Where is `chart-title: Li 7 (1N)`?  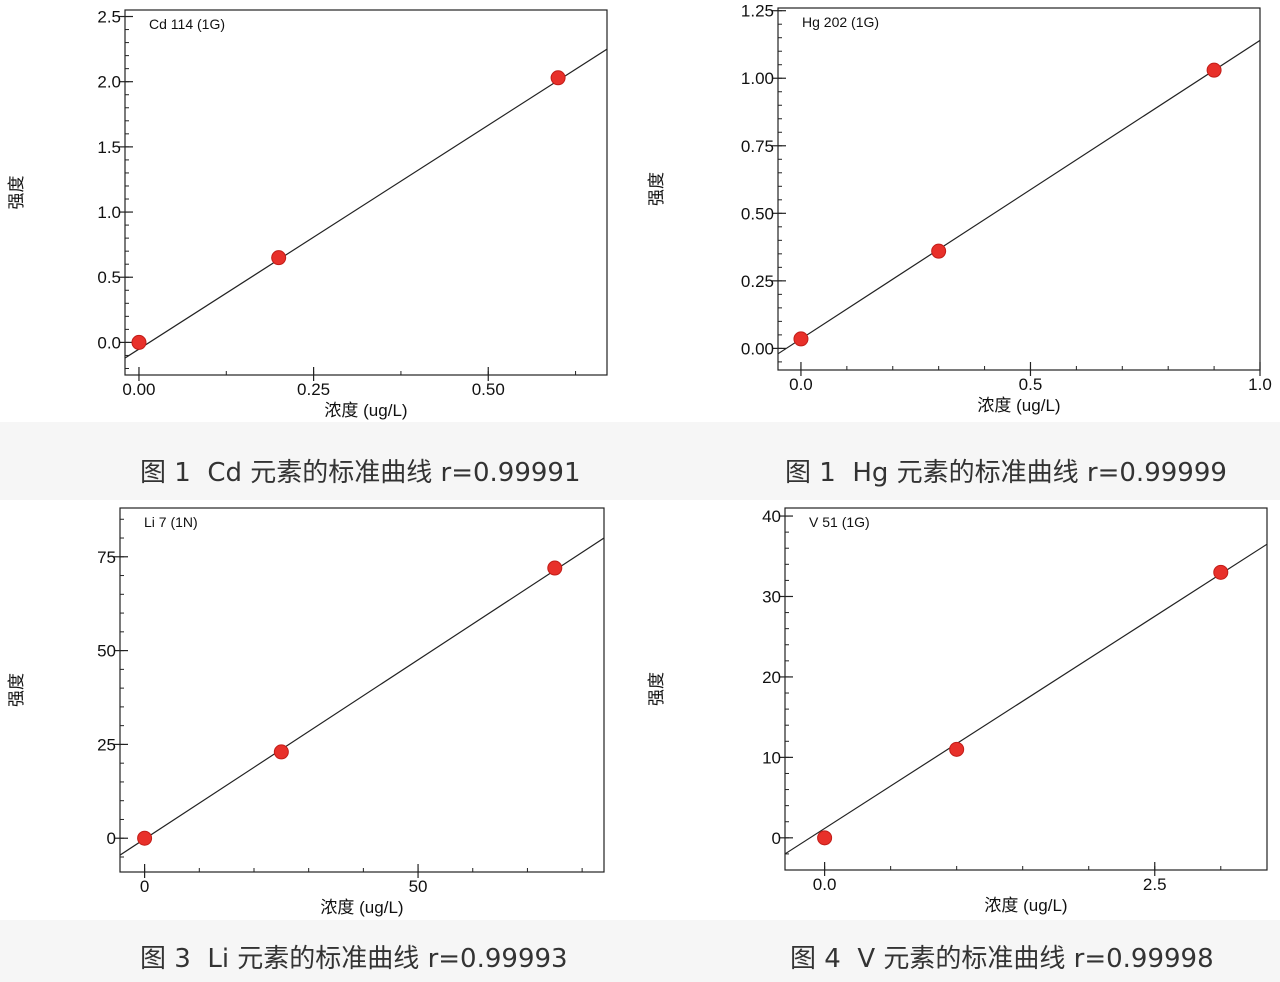
chart-title: Li 7 (1N) is located at coordinates (171, 522).